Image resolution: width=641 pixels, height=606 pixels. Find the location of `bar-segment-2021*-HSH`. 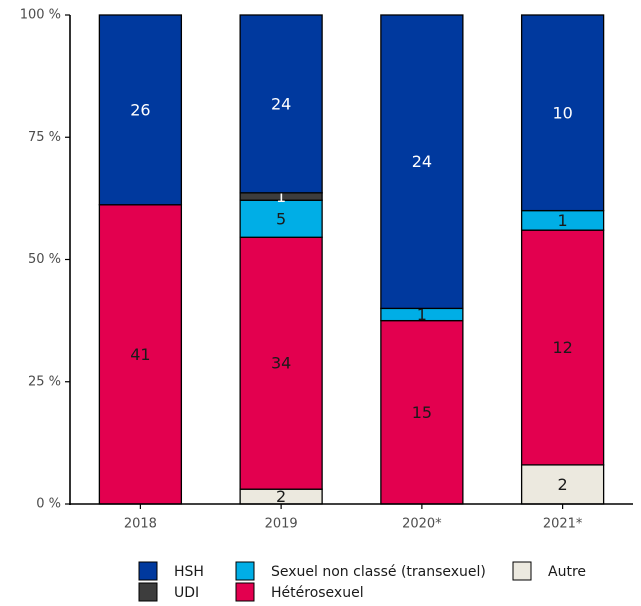

bar-segment-2021*-HSH is located at coordinates (562, 113).